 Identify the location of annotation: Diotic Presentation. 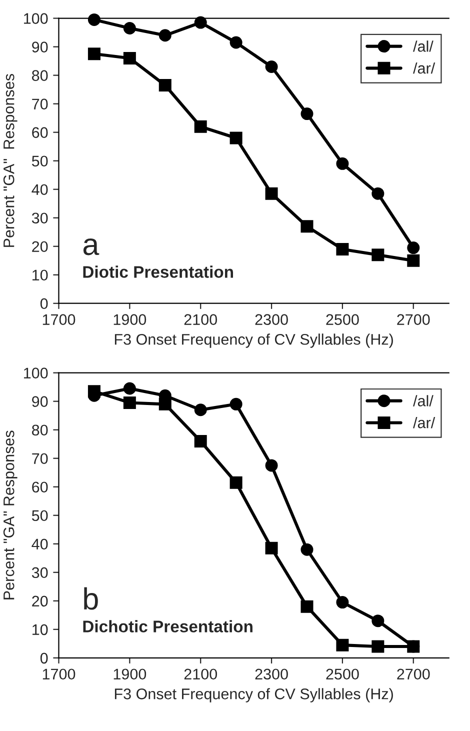
(158, 272).